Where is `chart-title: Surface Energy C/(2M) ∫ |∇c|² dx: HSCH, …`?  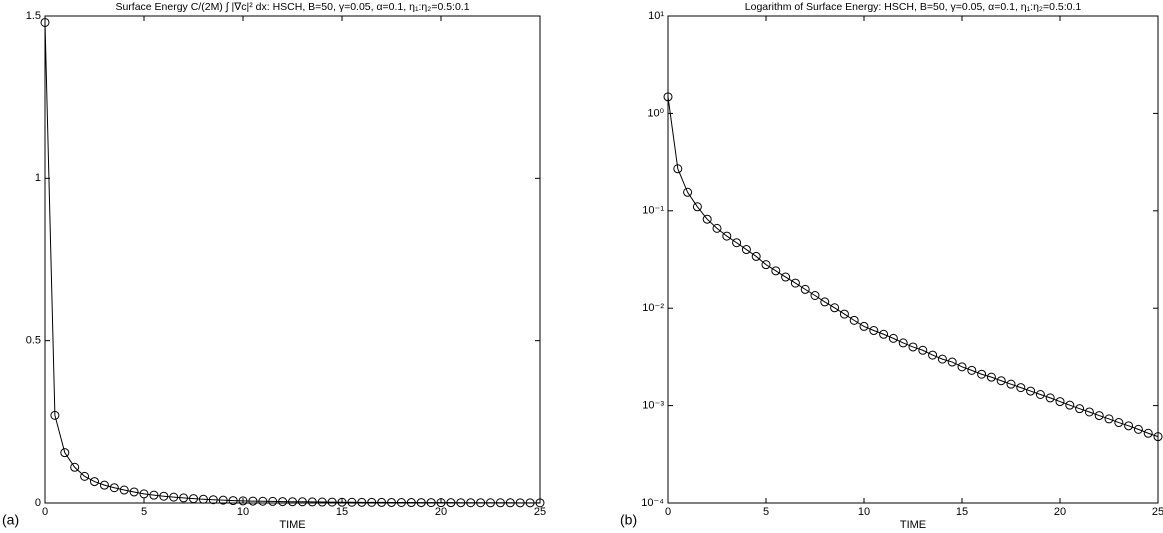 chart-title: Surface Energy C/(2M) ∫ |∇c|² dx: HSCH, … is located at coordinates (292, 7).